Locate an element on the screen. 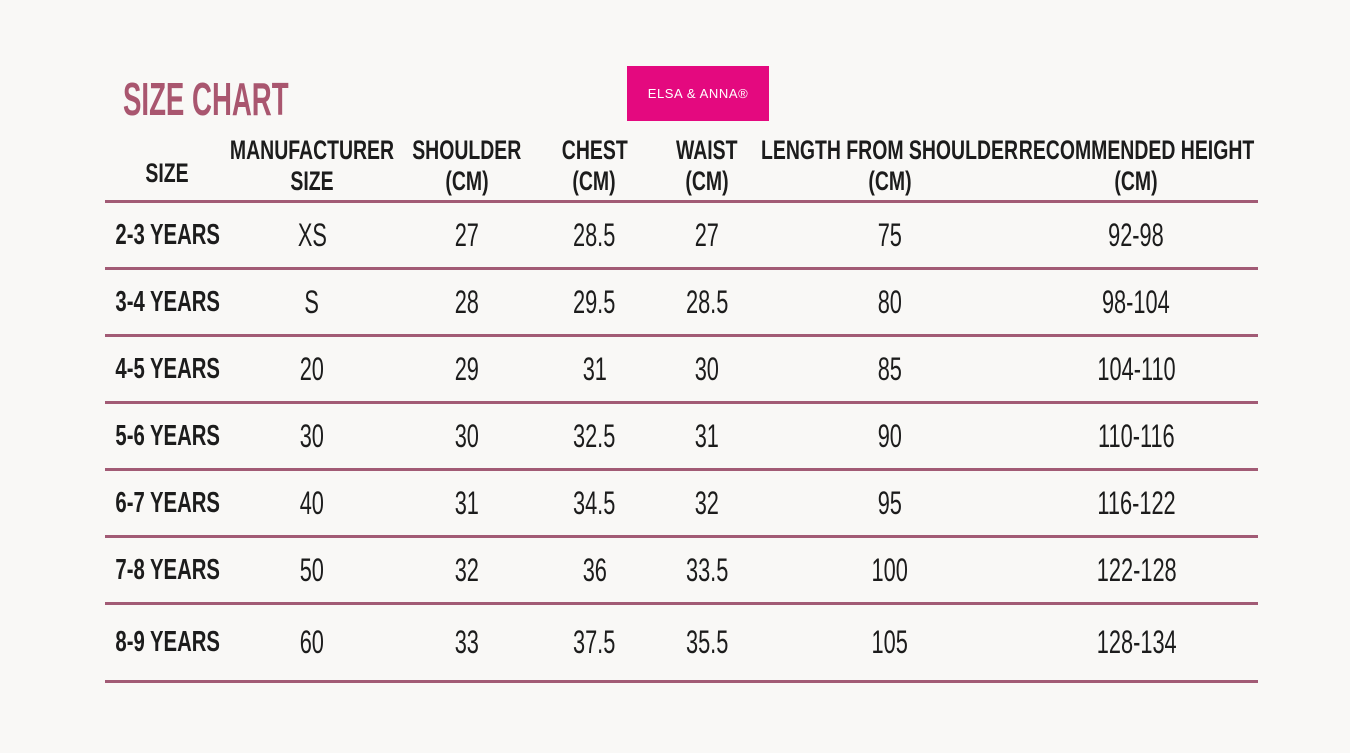 The image size is (1350, 753). cell-length-from-shoulder-cm: 100 is located at coordinates (889, 569).